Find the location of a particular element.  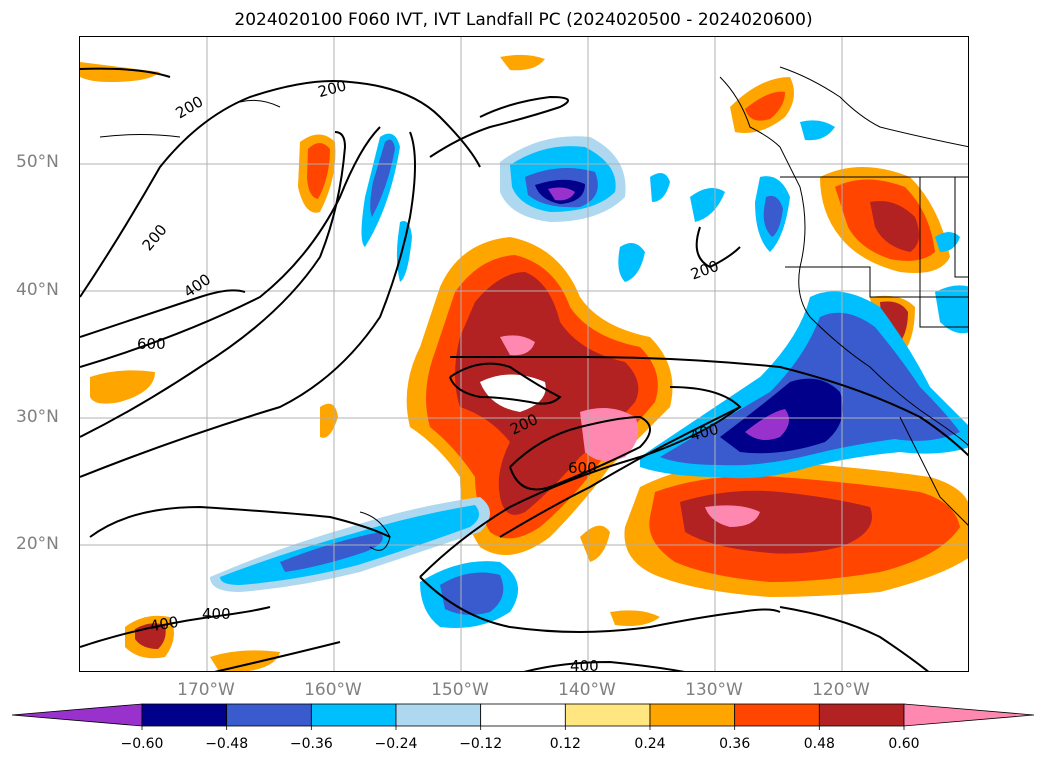

colorbar-tick-label: 0.12 is located at coordinates (565, 744).